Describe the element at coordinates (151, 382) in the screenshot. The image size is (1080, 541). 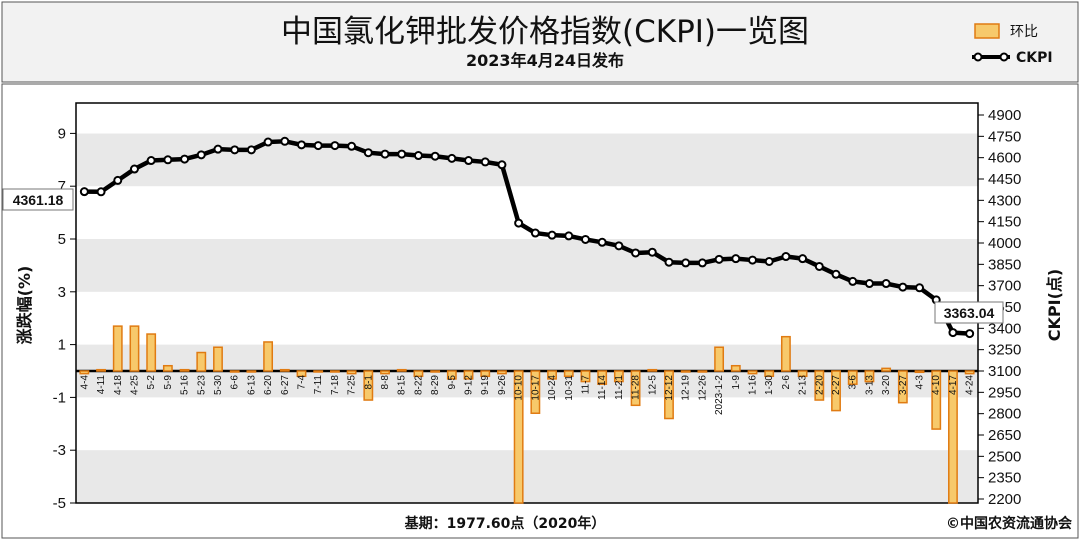
I see `x-tick-label: 5-2` at that location.